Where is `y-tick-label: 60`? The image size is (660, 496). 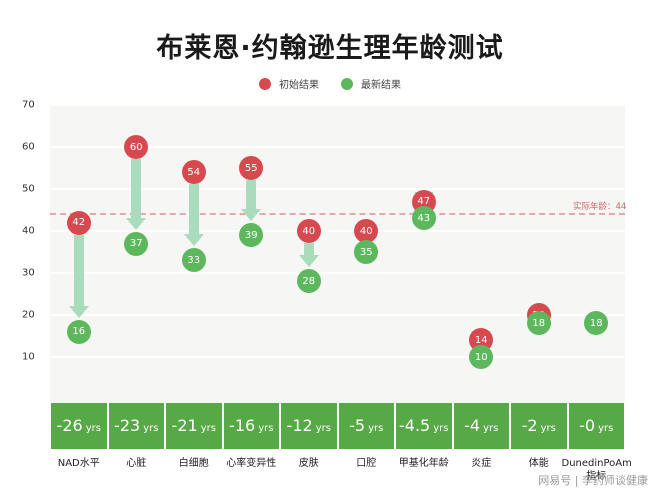 y-tick-label: 60 is located at coordinates (28, 147).